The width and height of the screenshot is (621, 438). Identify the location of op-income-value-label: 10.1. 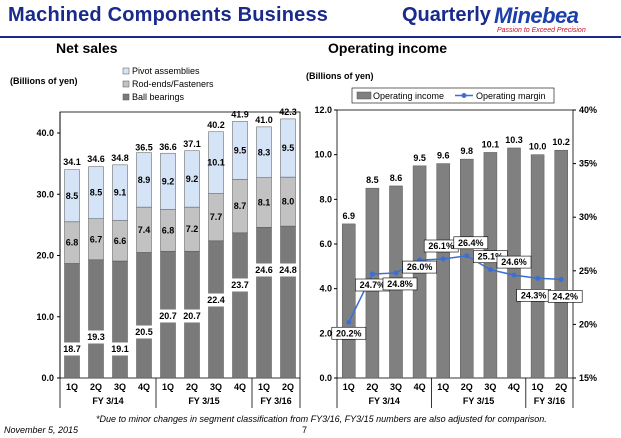
(491, 144).